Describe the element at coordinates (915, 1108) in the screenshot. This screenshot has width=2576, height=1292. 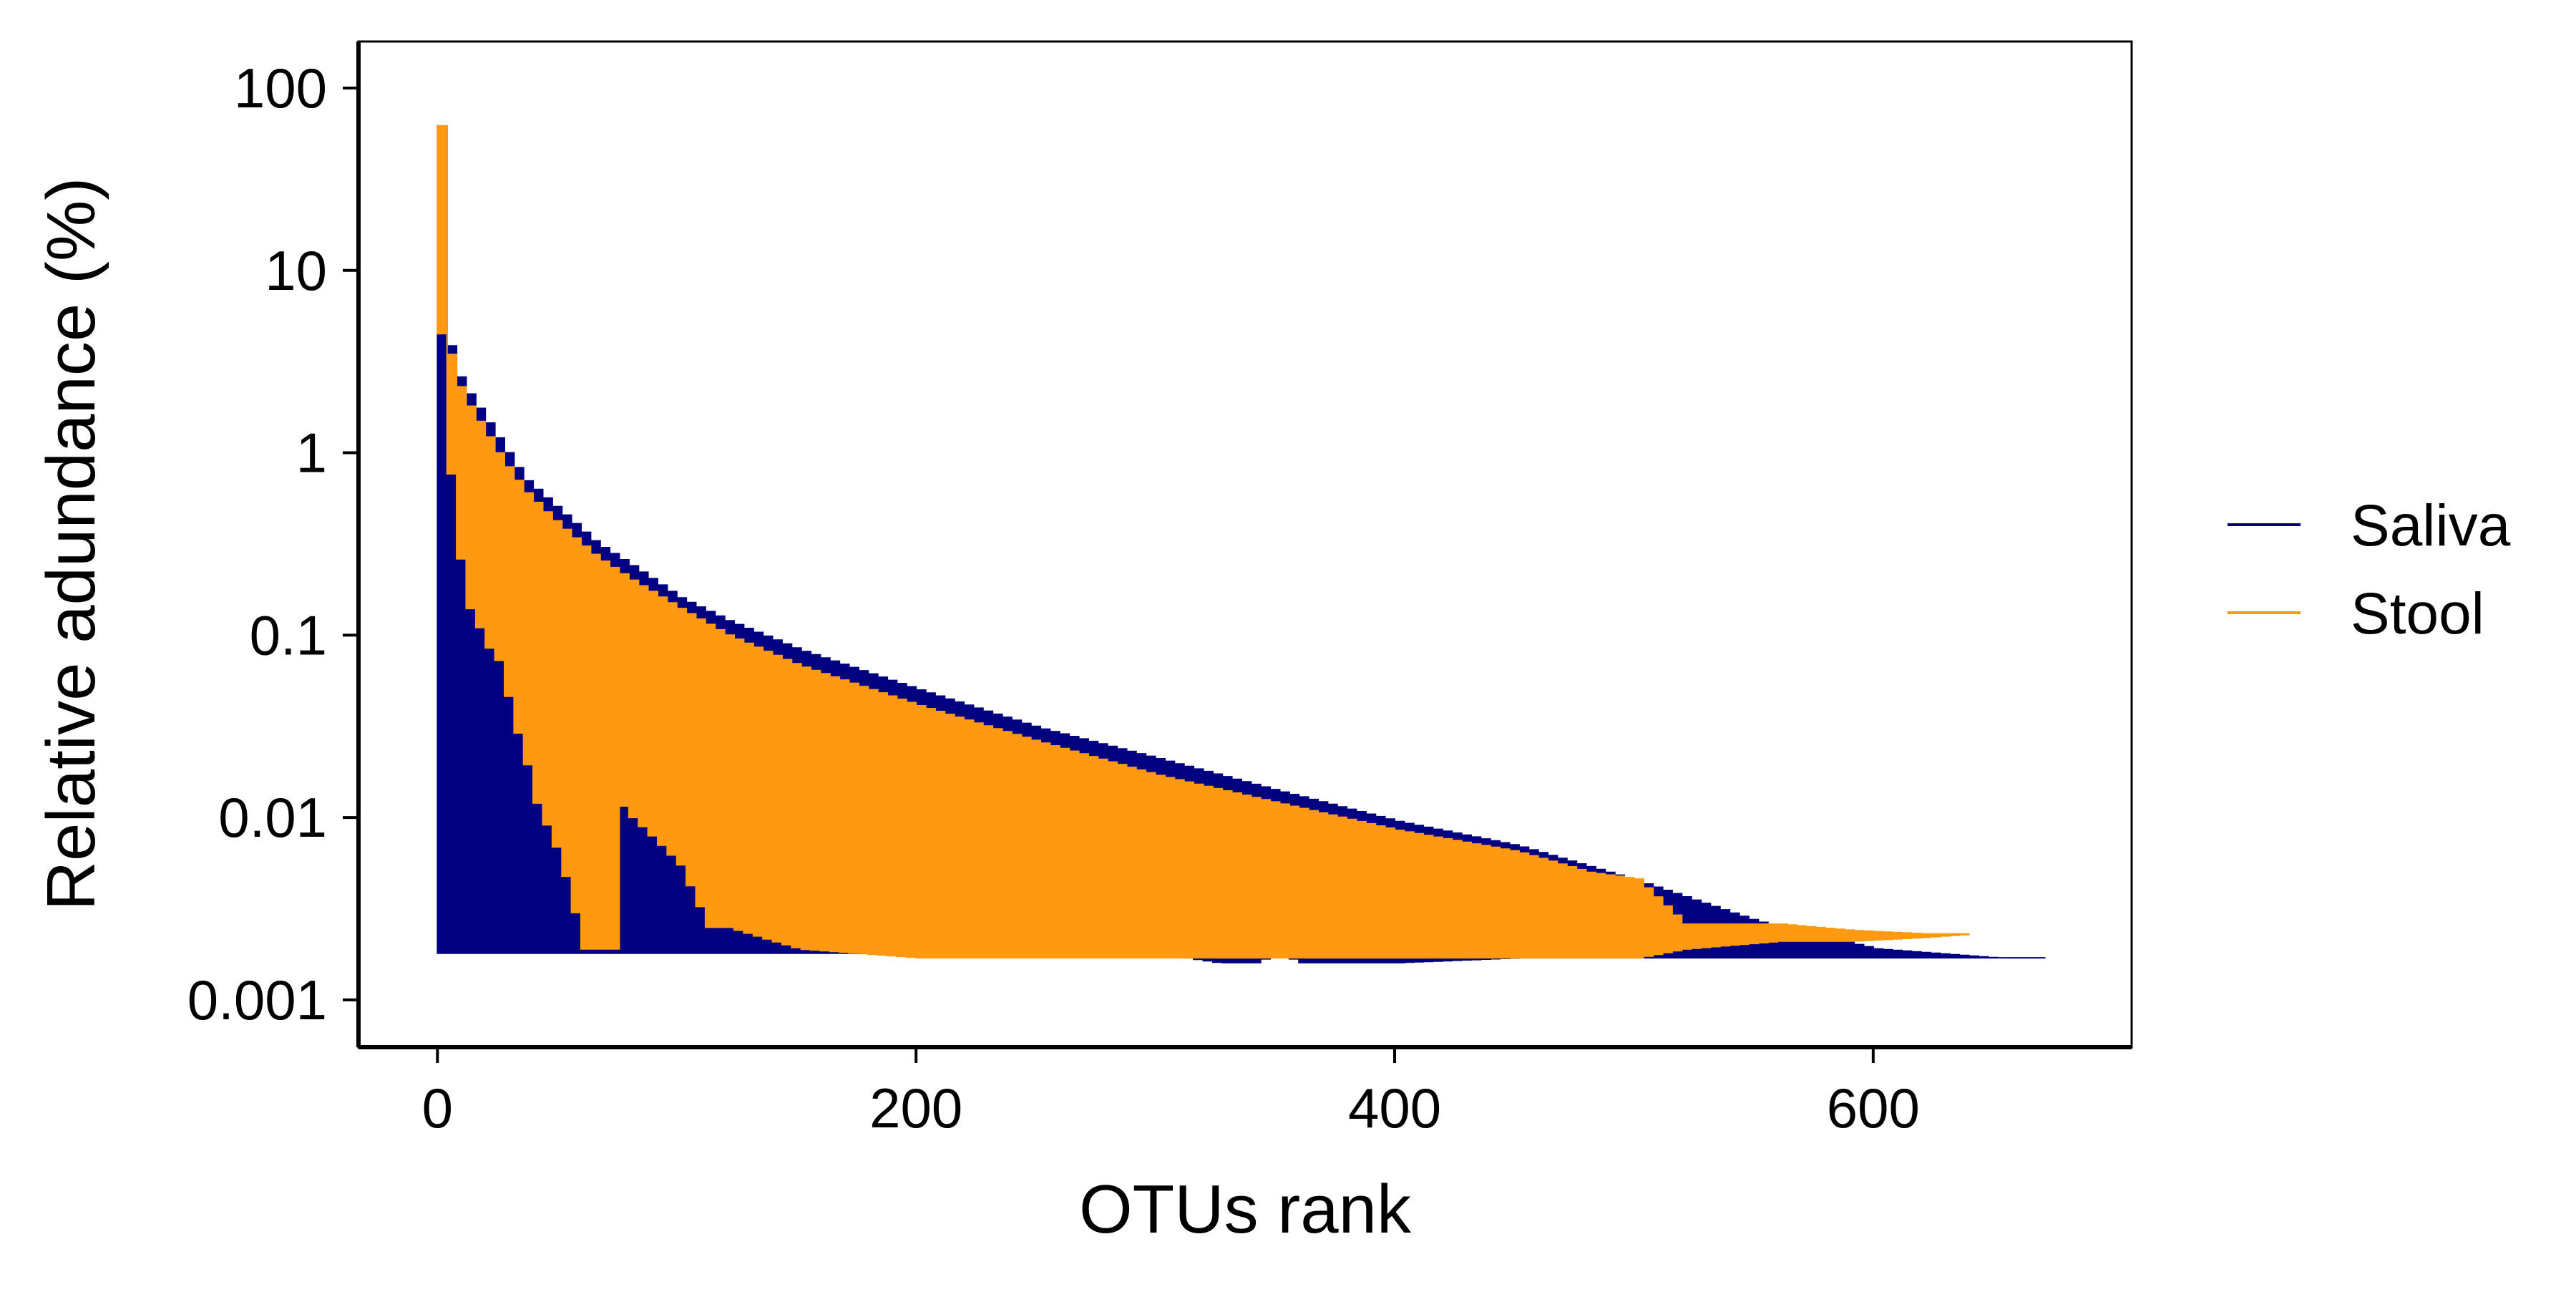
I see `x-tick-label: 200` at that location.